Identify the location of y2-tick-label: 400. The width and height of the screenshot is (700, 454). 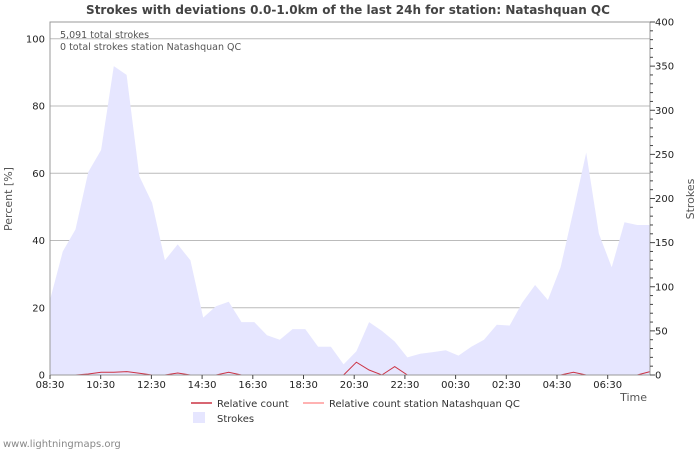
(664, 23).